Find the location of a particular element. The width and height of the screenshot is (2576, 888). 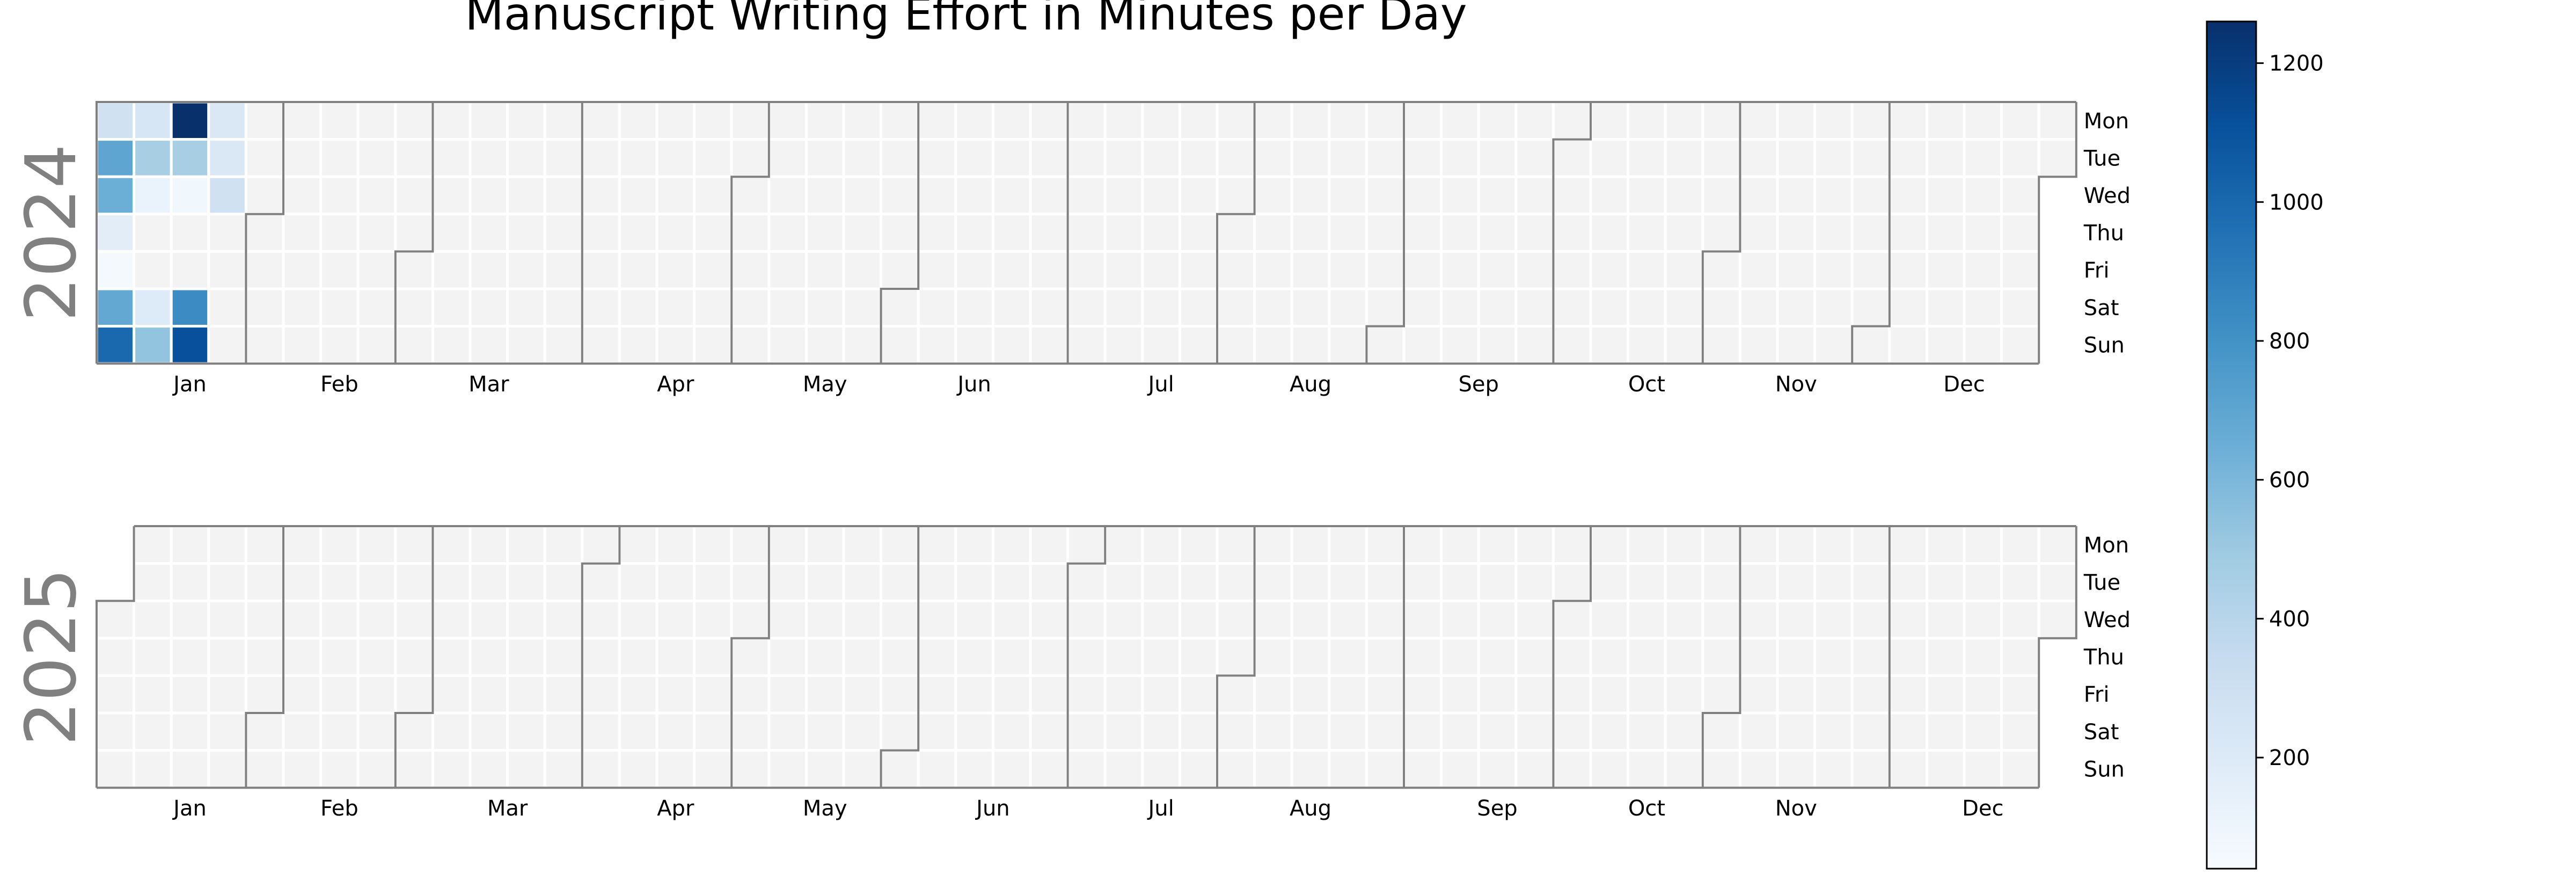

year-label: 2025 is located at coordinates (51, 657).